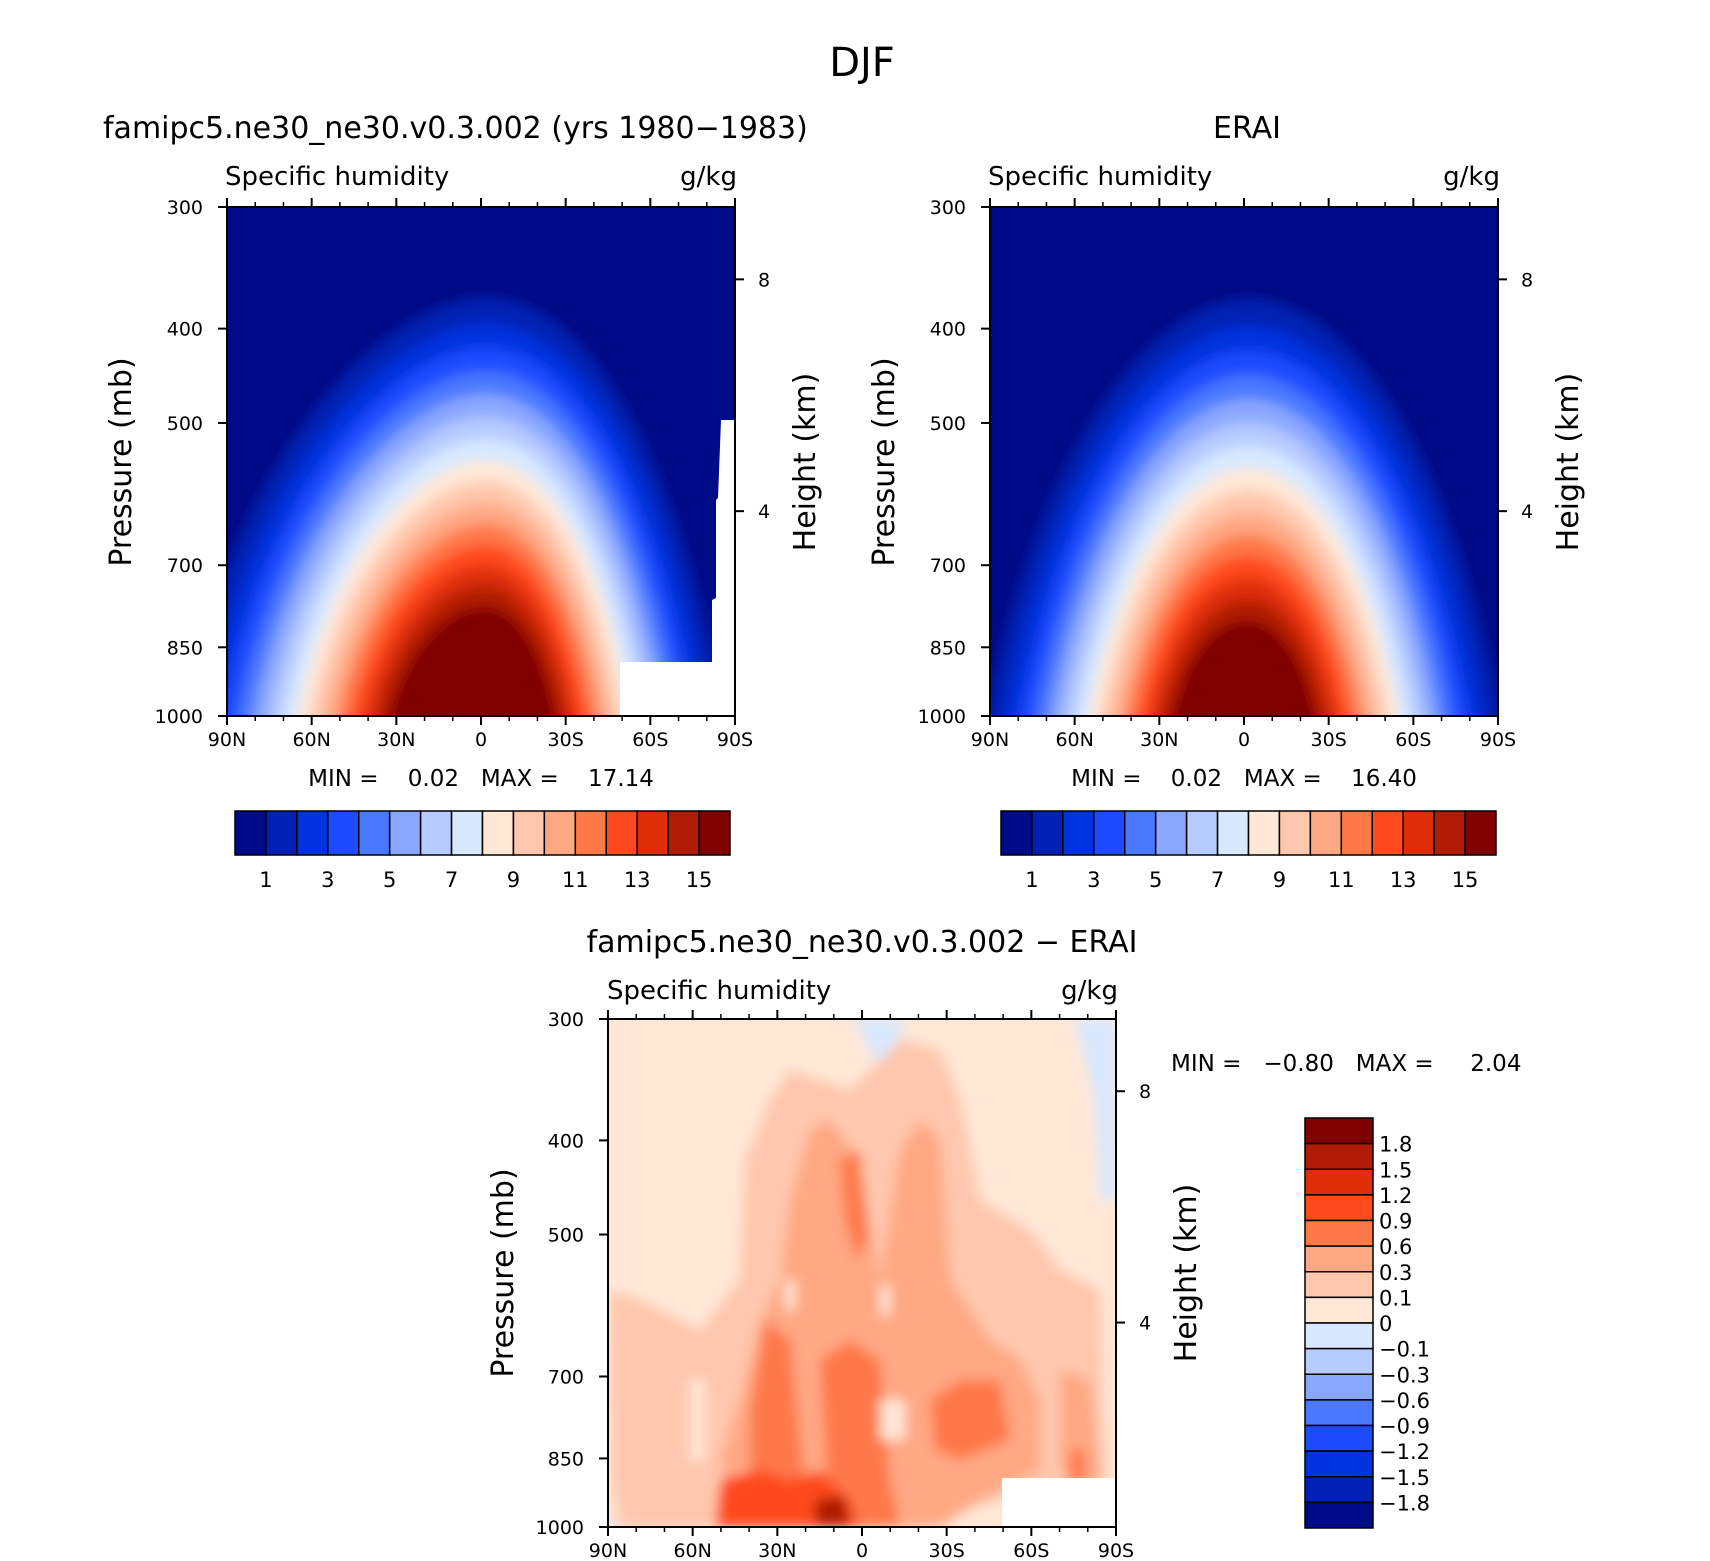  What do you see at coordinates (1404, 1401) in the screenshot?
I see `colorbar-label: −0.6` at bounding box center [1404, 1401].